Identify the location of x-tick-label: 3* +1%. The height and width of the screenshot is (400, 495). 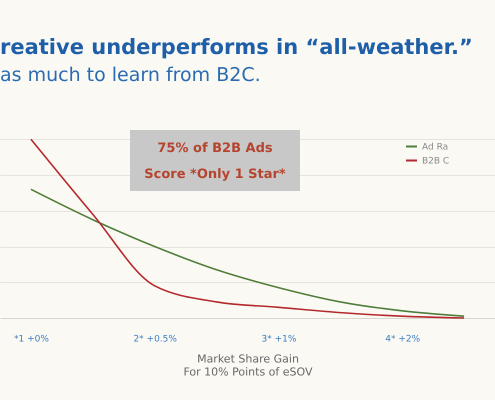
(279, 339).